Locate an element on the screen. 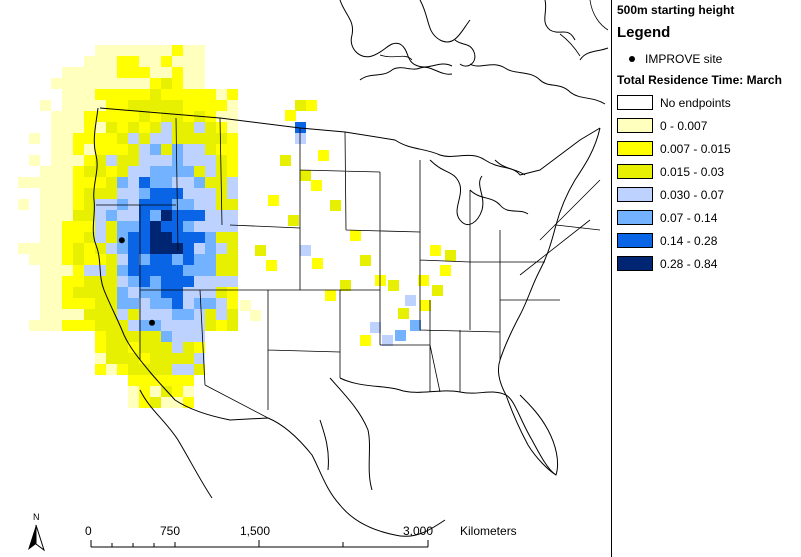 This screenshot has height=557, width=801. scale-tick-1500: 1,500 is located at coordinates (255, 531).